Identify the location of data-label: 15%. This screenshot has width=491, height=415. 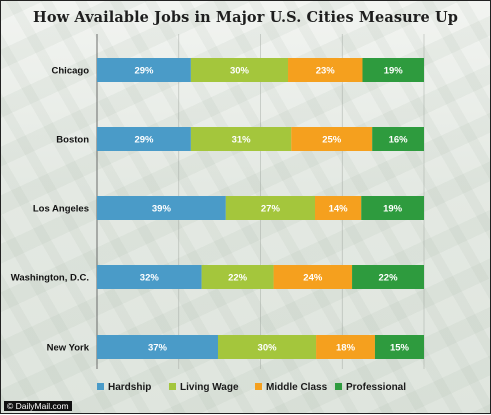
(400, 348).